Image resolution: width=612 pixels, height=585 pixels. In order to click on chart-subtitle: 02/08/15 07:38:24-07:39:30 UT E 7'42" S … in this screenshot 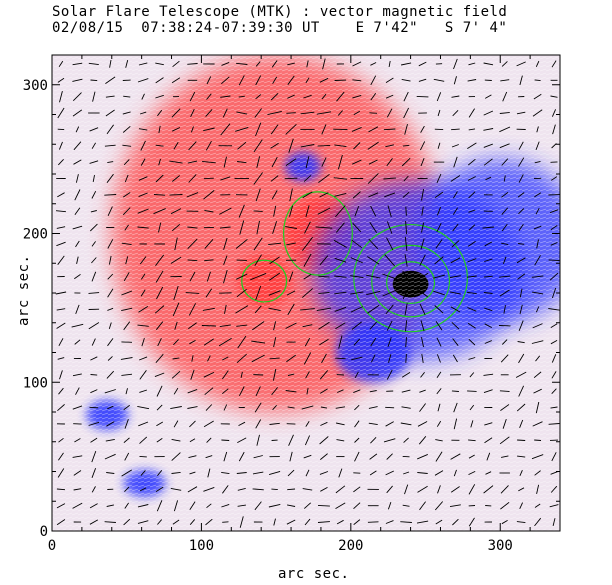, I will do `click(280, 28)`.